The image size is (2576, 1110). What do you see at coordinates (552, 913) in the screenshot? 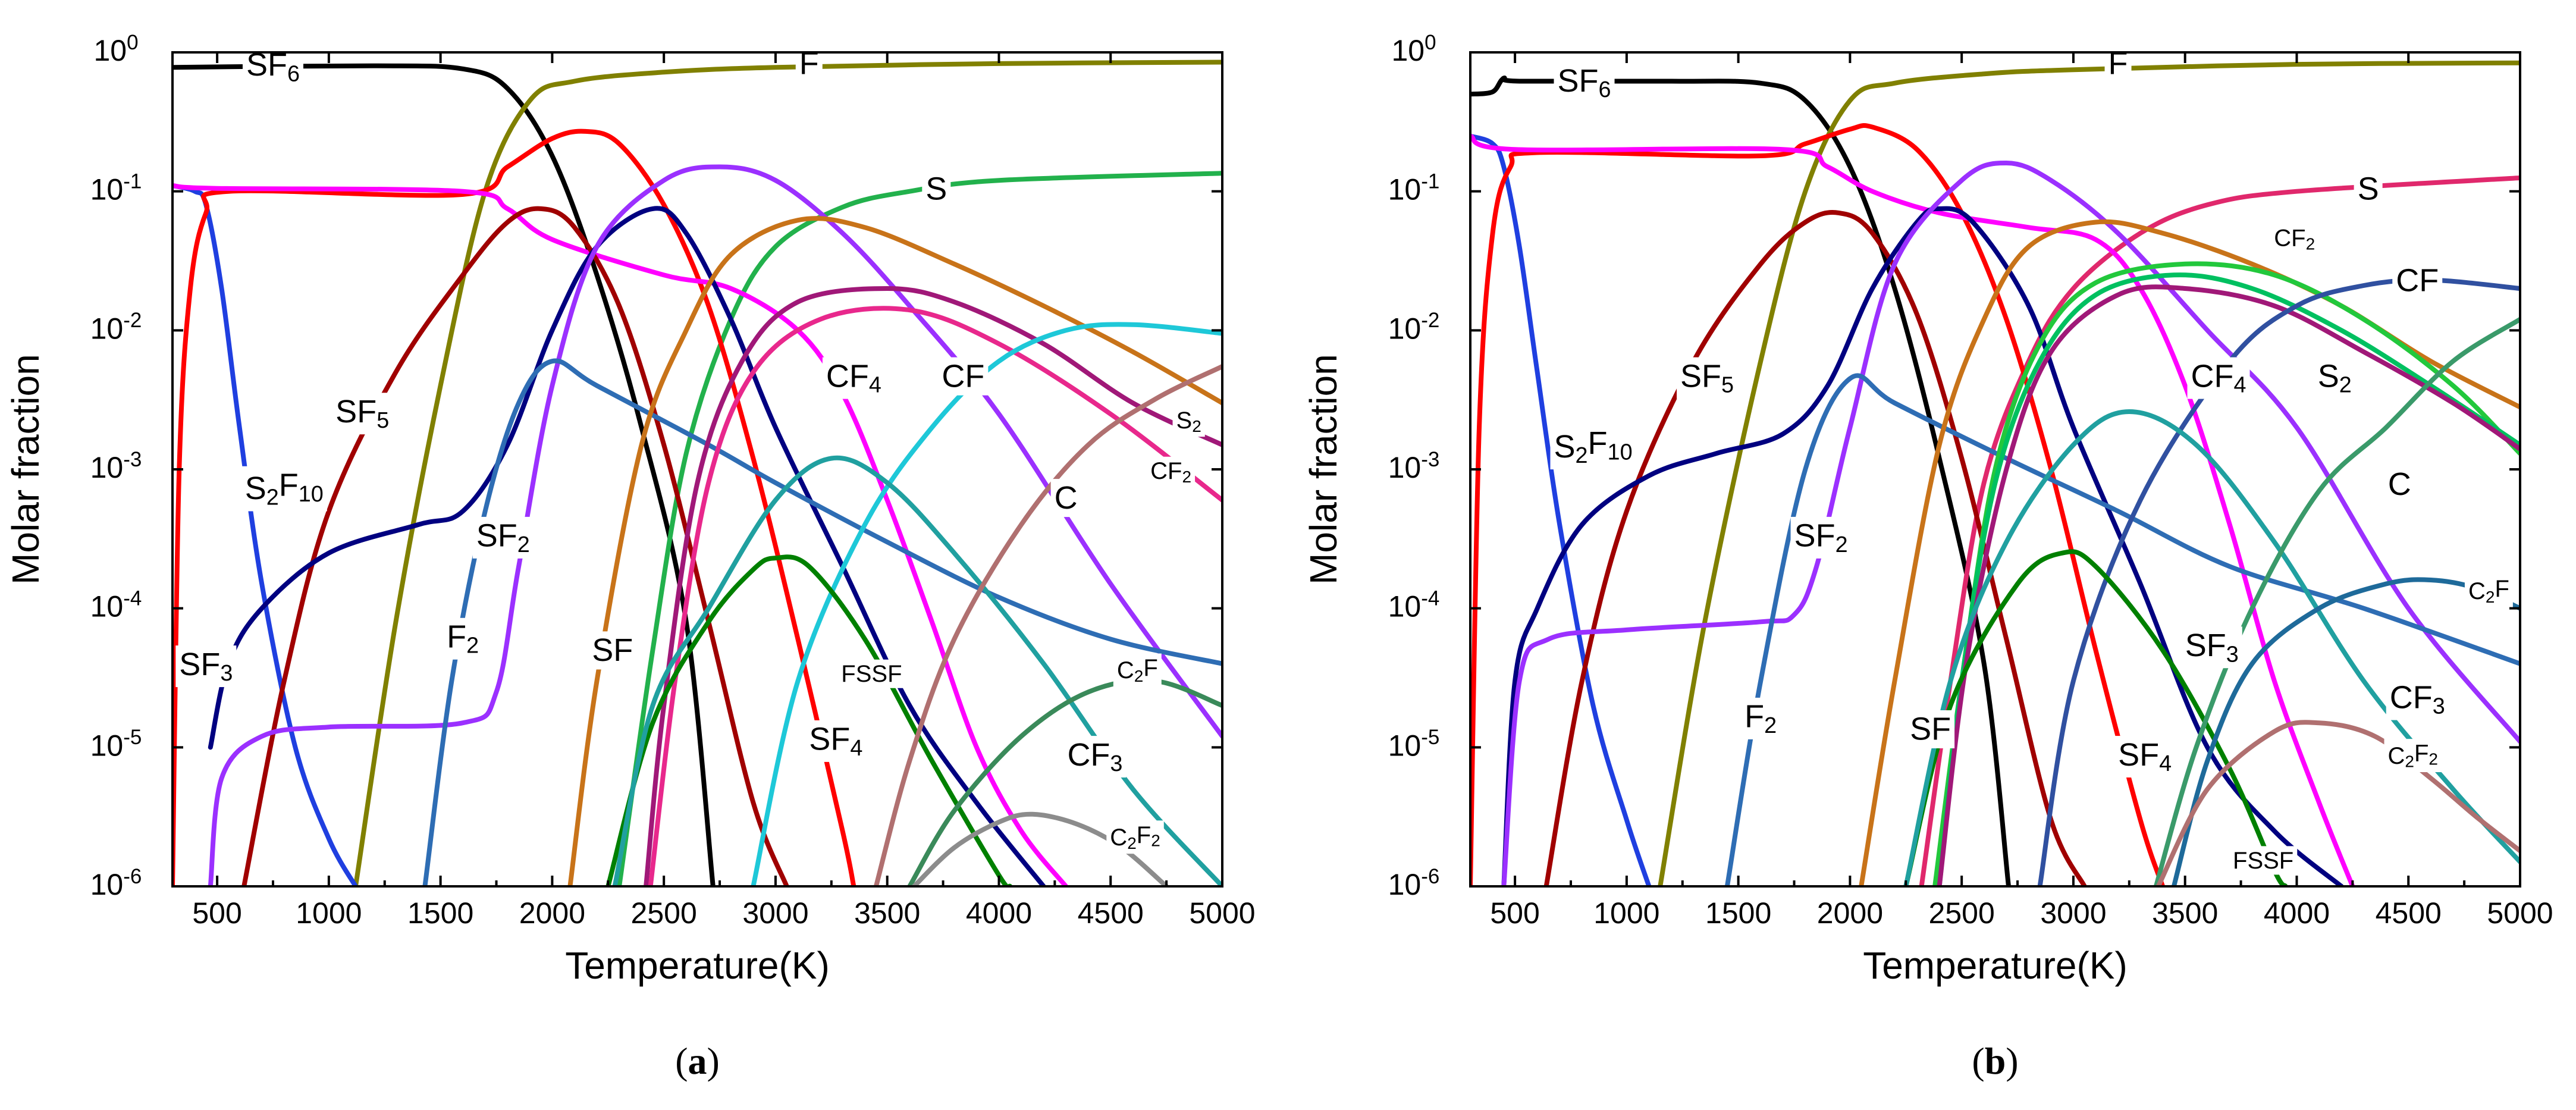
I see `x-tick-label: 2000` at bounding box center [552, 913].